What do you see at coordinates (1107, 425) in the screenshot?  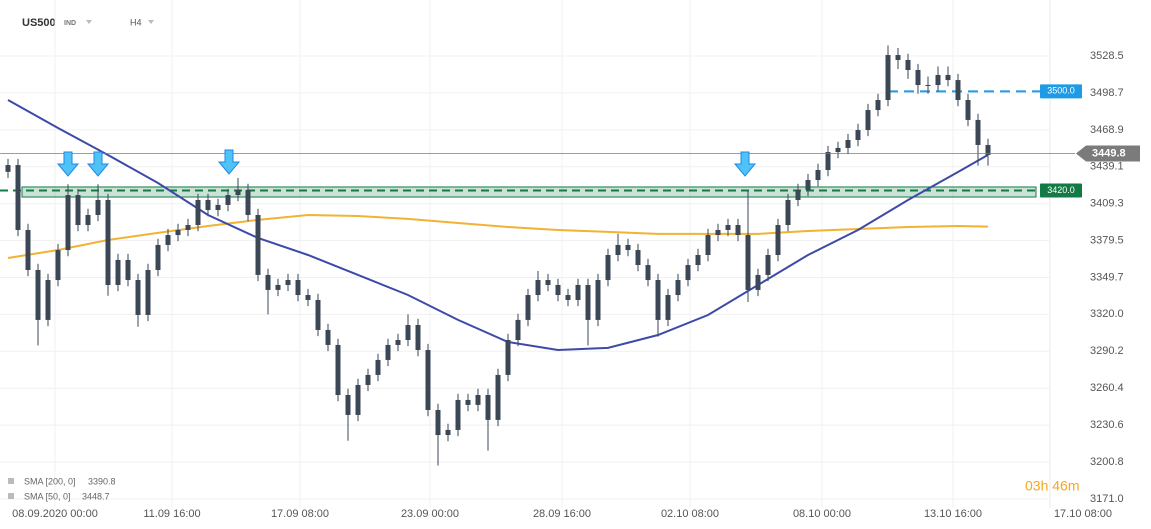 I see `y-tick-label: 3230.6` at bounding box center [1107, 425].